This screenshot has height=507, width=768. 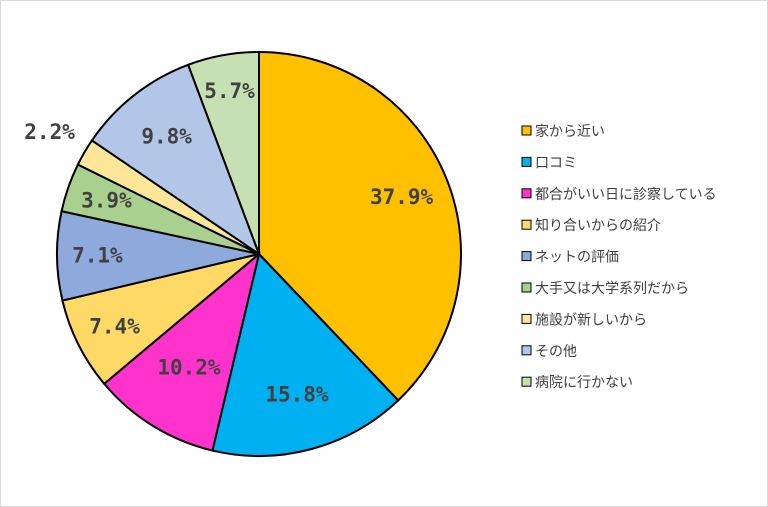 I want to click on legend-label: 都合がいい日に診察している, so click(x=626, y=194).